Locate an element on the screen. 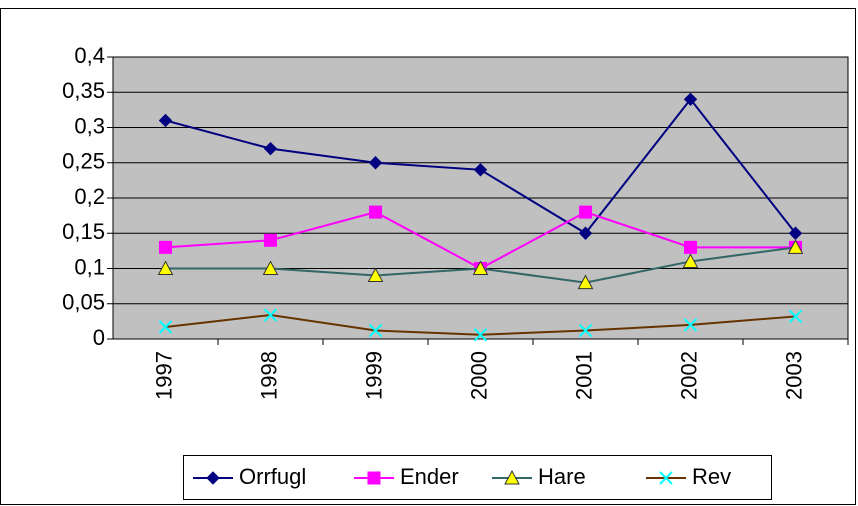 This screenshot has height=506, width=858. x-tick-label: 1999 is located at coordinates (373, 375).